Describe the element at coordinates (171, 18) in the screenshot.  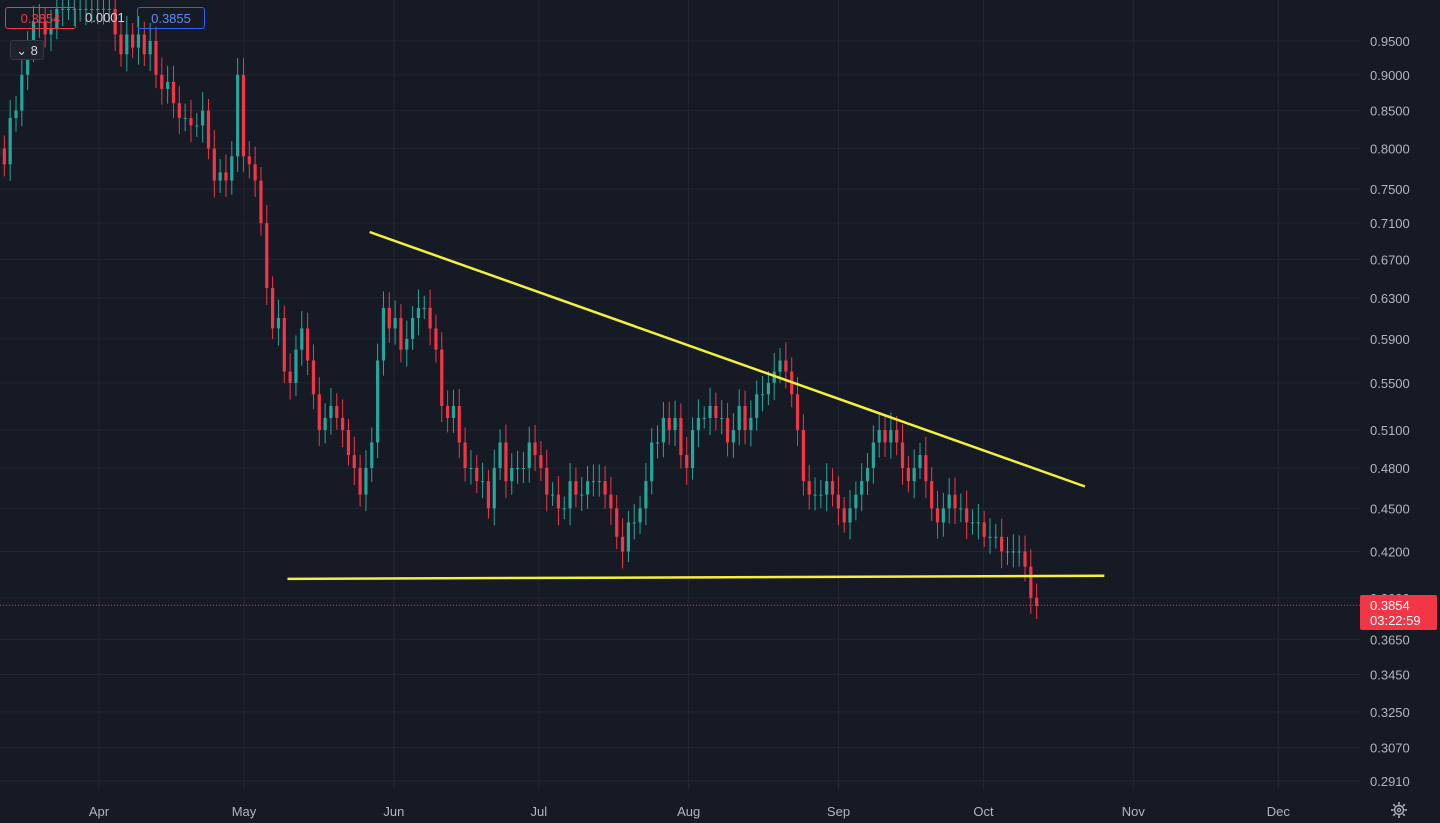
I see `ask-price-button: 0.3855` at that location.